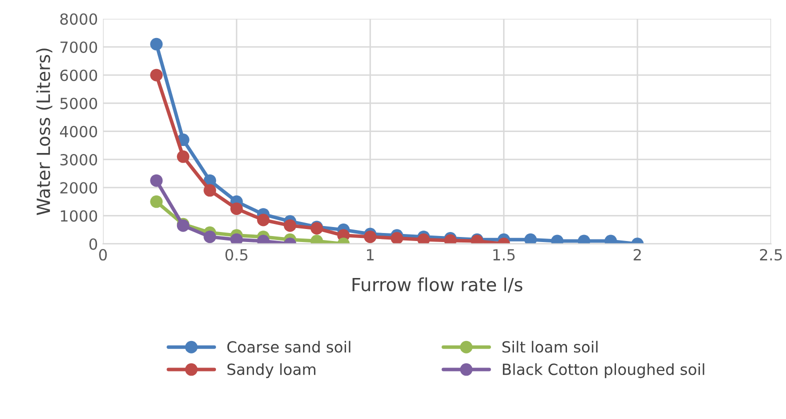  What do you see at coordinates (288, 346) in the screenshot?
I see `legend-label: Coarse sand soil` at bounding box center [288, 346].